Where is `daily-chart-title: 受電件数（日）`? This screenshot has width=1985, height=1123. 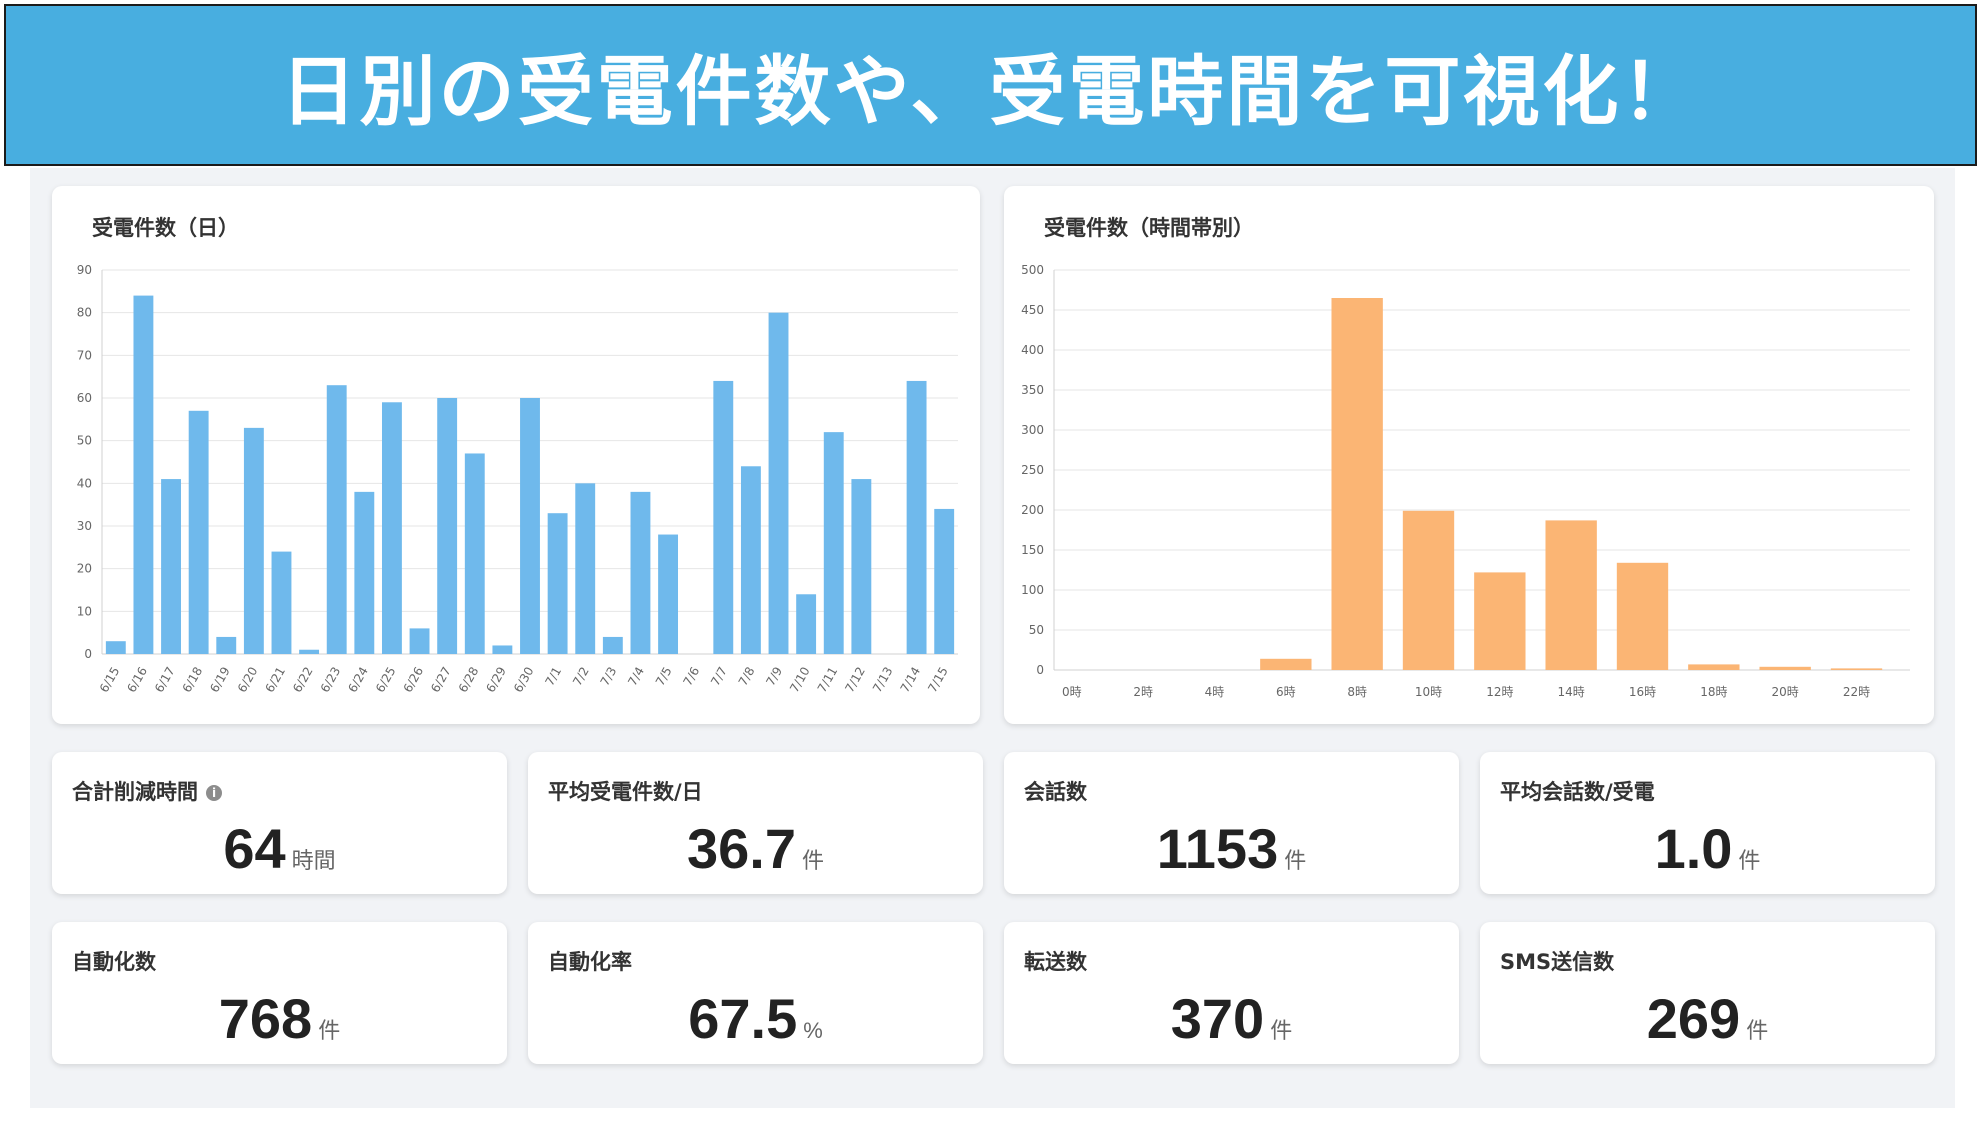
daily-chart-title: 受電件数（日） is located at coordinates (165, 228).